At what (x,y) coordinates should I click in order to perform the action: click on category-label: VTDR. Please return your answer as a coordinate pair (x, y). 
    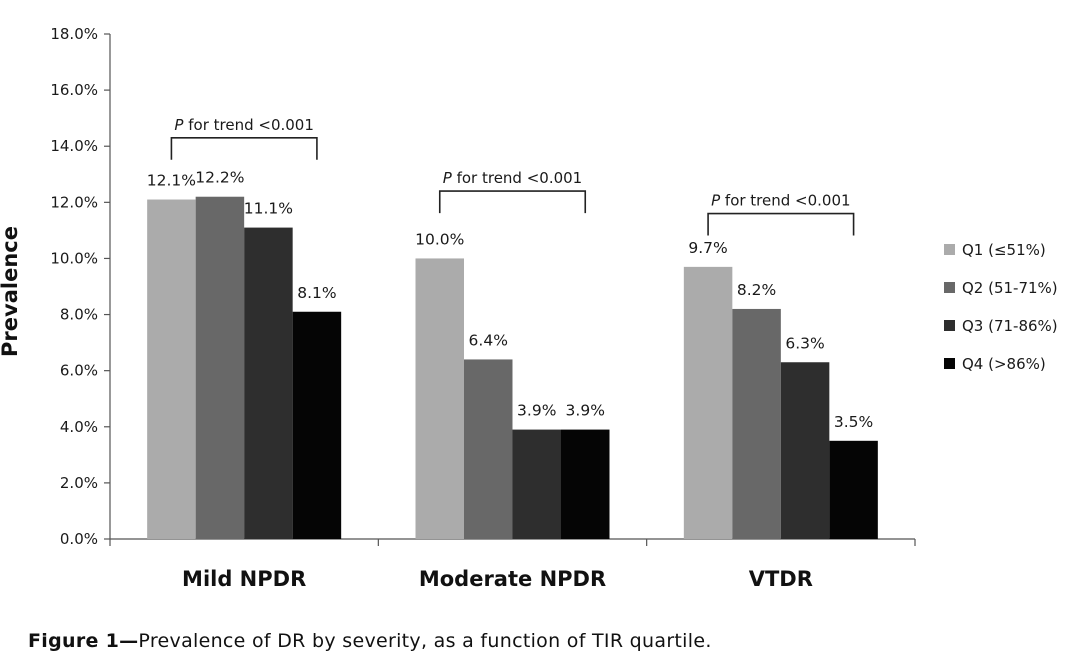
    Looking at the image, I should click on (781, 579).